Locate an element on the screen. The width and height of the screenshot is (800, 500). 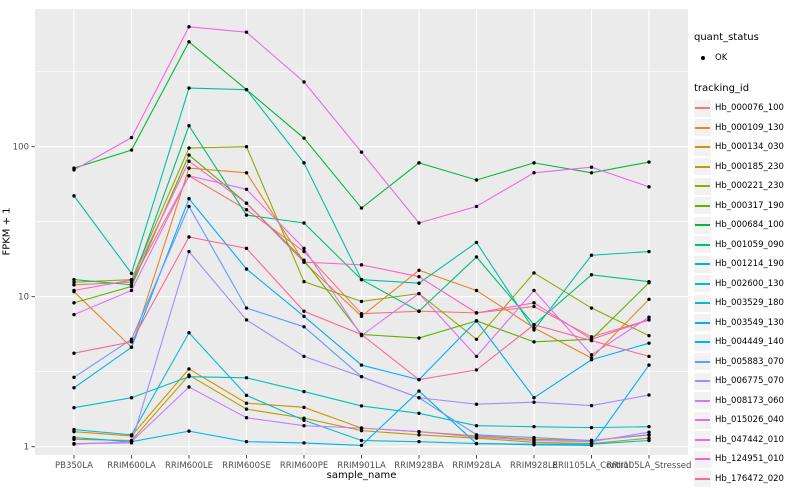
legend-item-Hb_000185_230: Hb_000185_230 is located at coordinates (747, 166).